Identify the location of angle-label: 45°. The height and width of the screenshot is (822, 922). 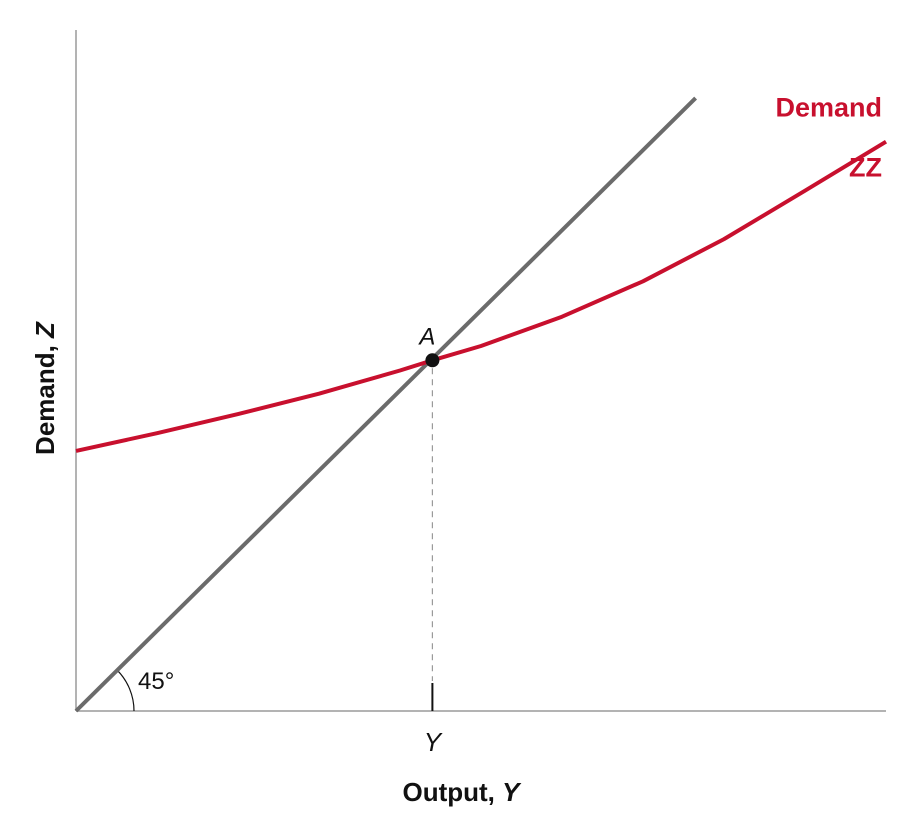
(156, 681).